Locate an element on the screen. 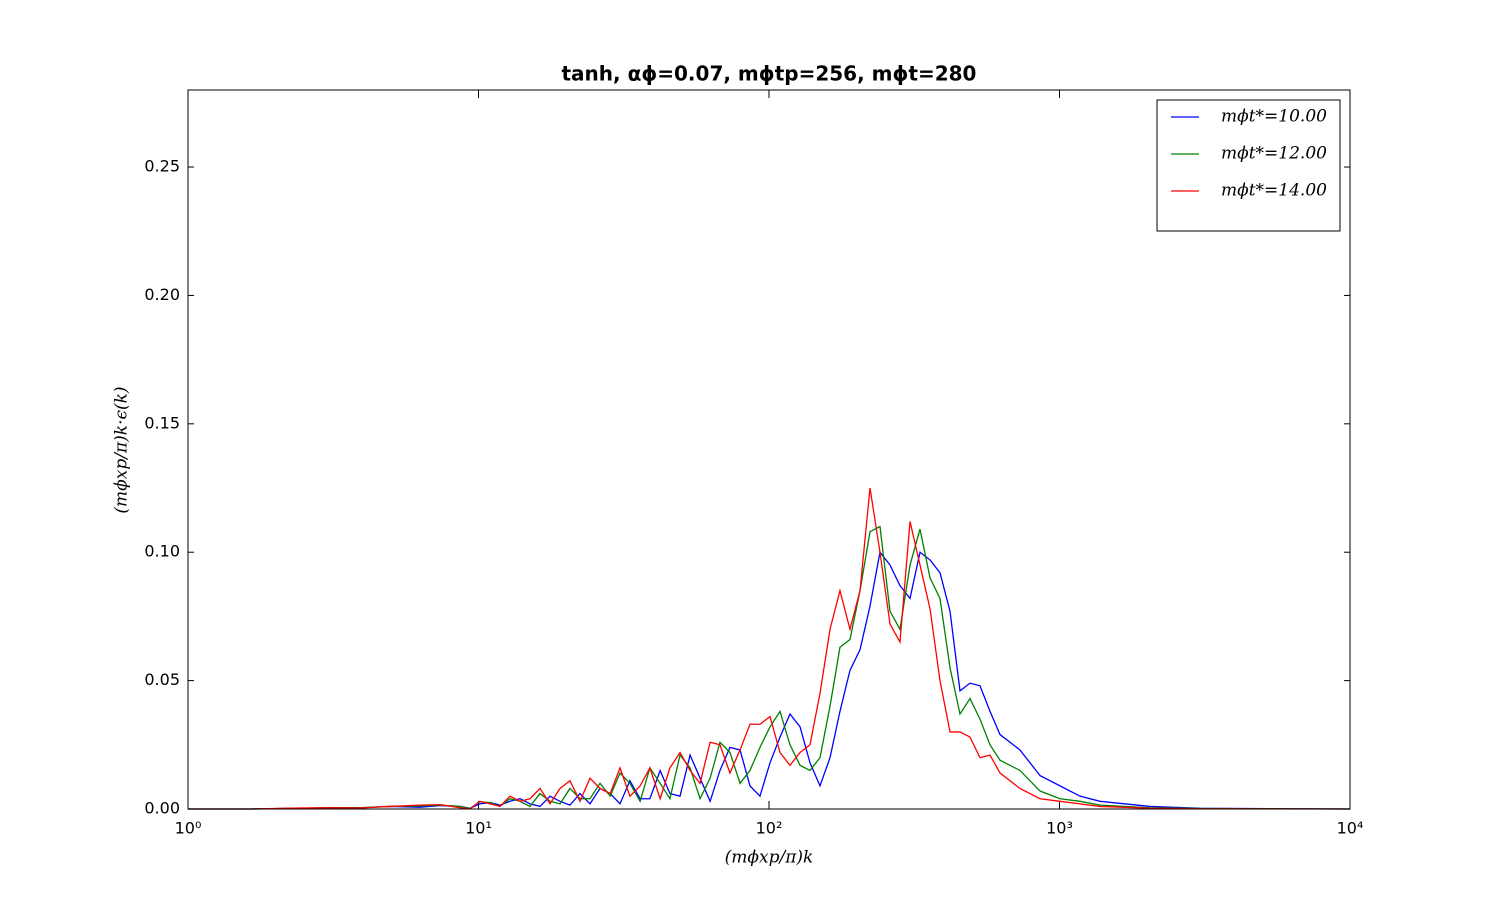 The width and height of the screenshot is (1500, 900). y-axis-label: (mϕxp/π)k·ϵ(k) is located at coordinates (122, 449).